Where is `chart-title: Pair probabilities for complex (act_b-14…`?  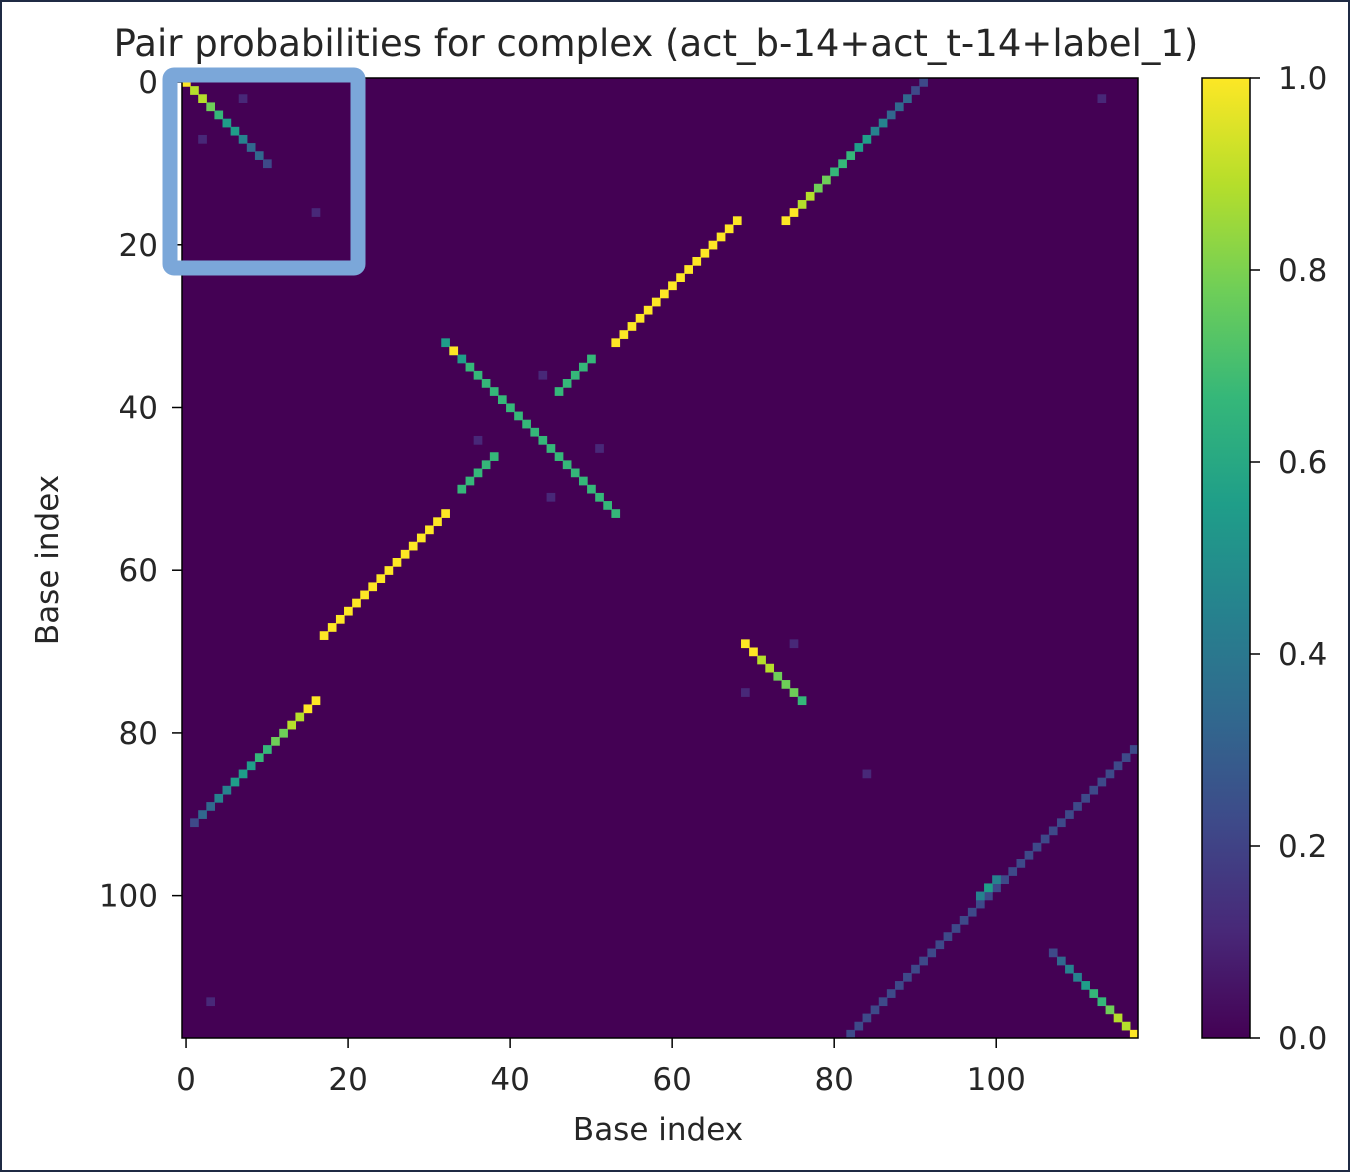
chart-title: Pair probabilities for complex (act_b-14… is located at coordinates (656, 43).